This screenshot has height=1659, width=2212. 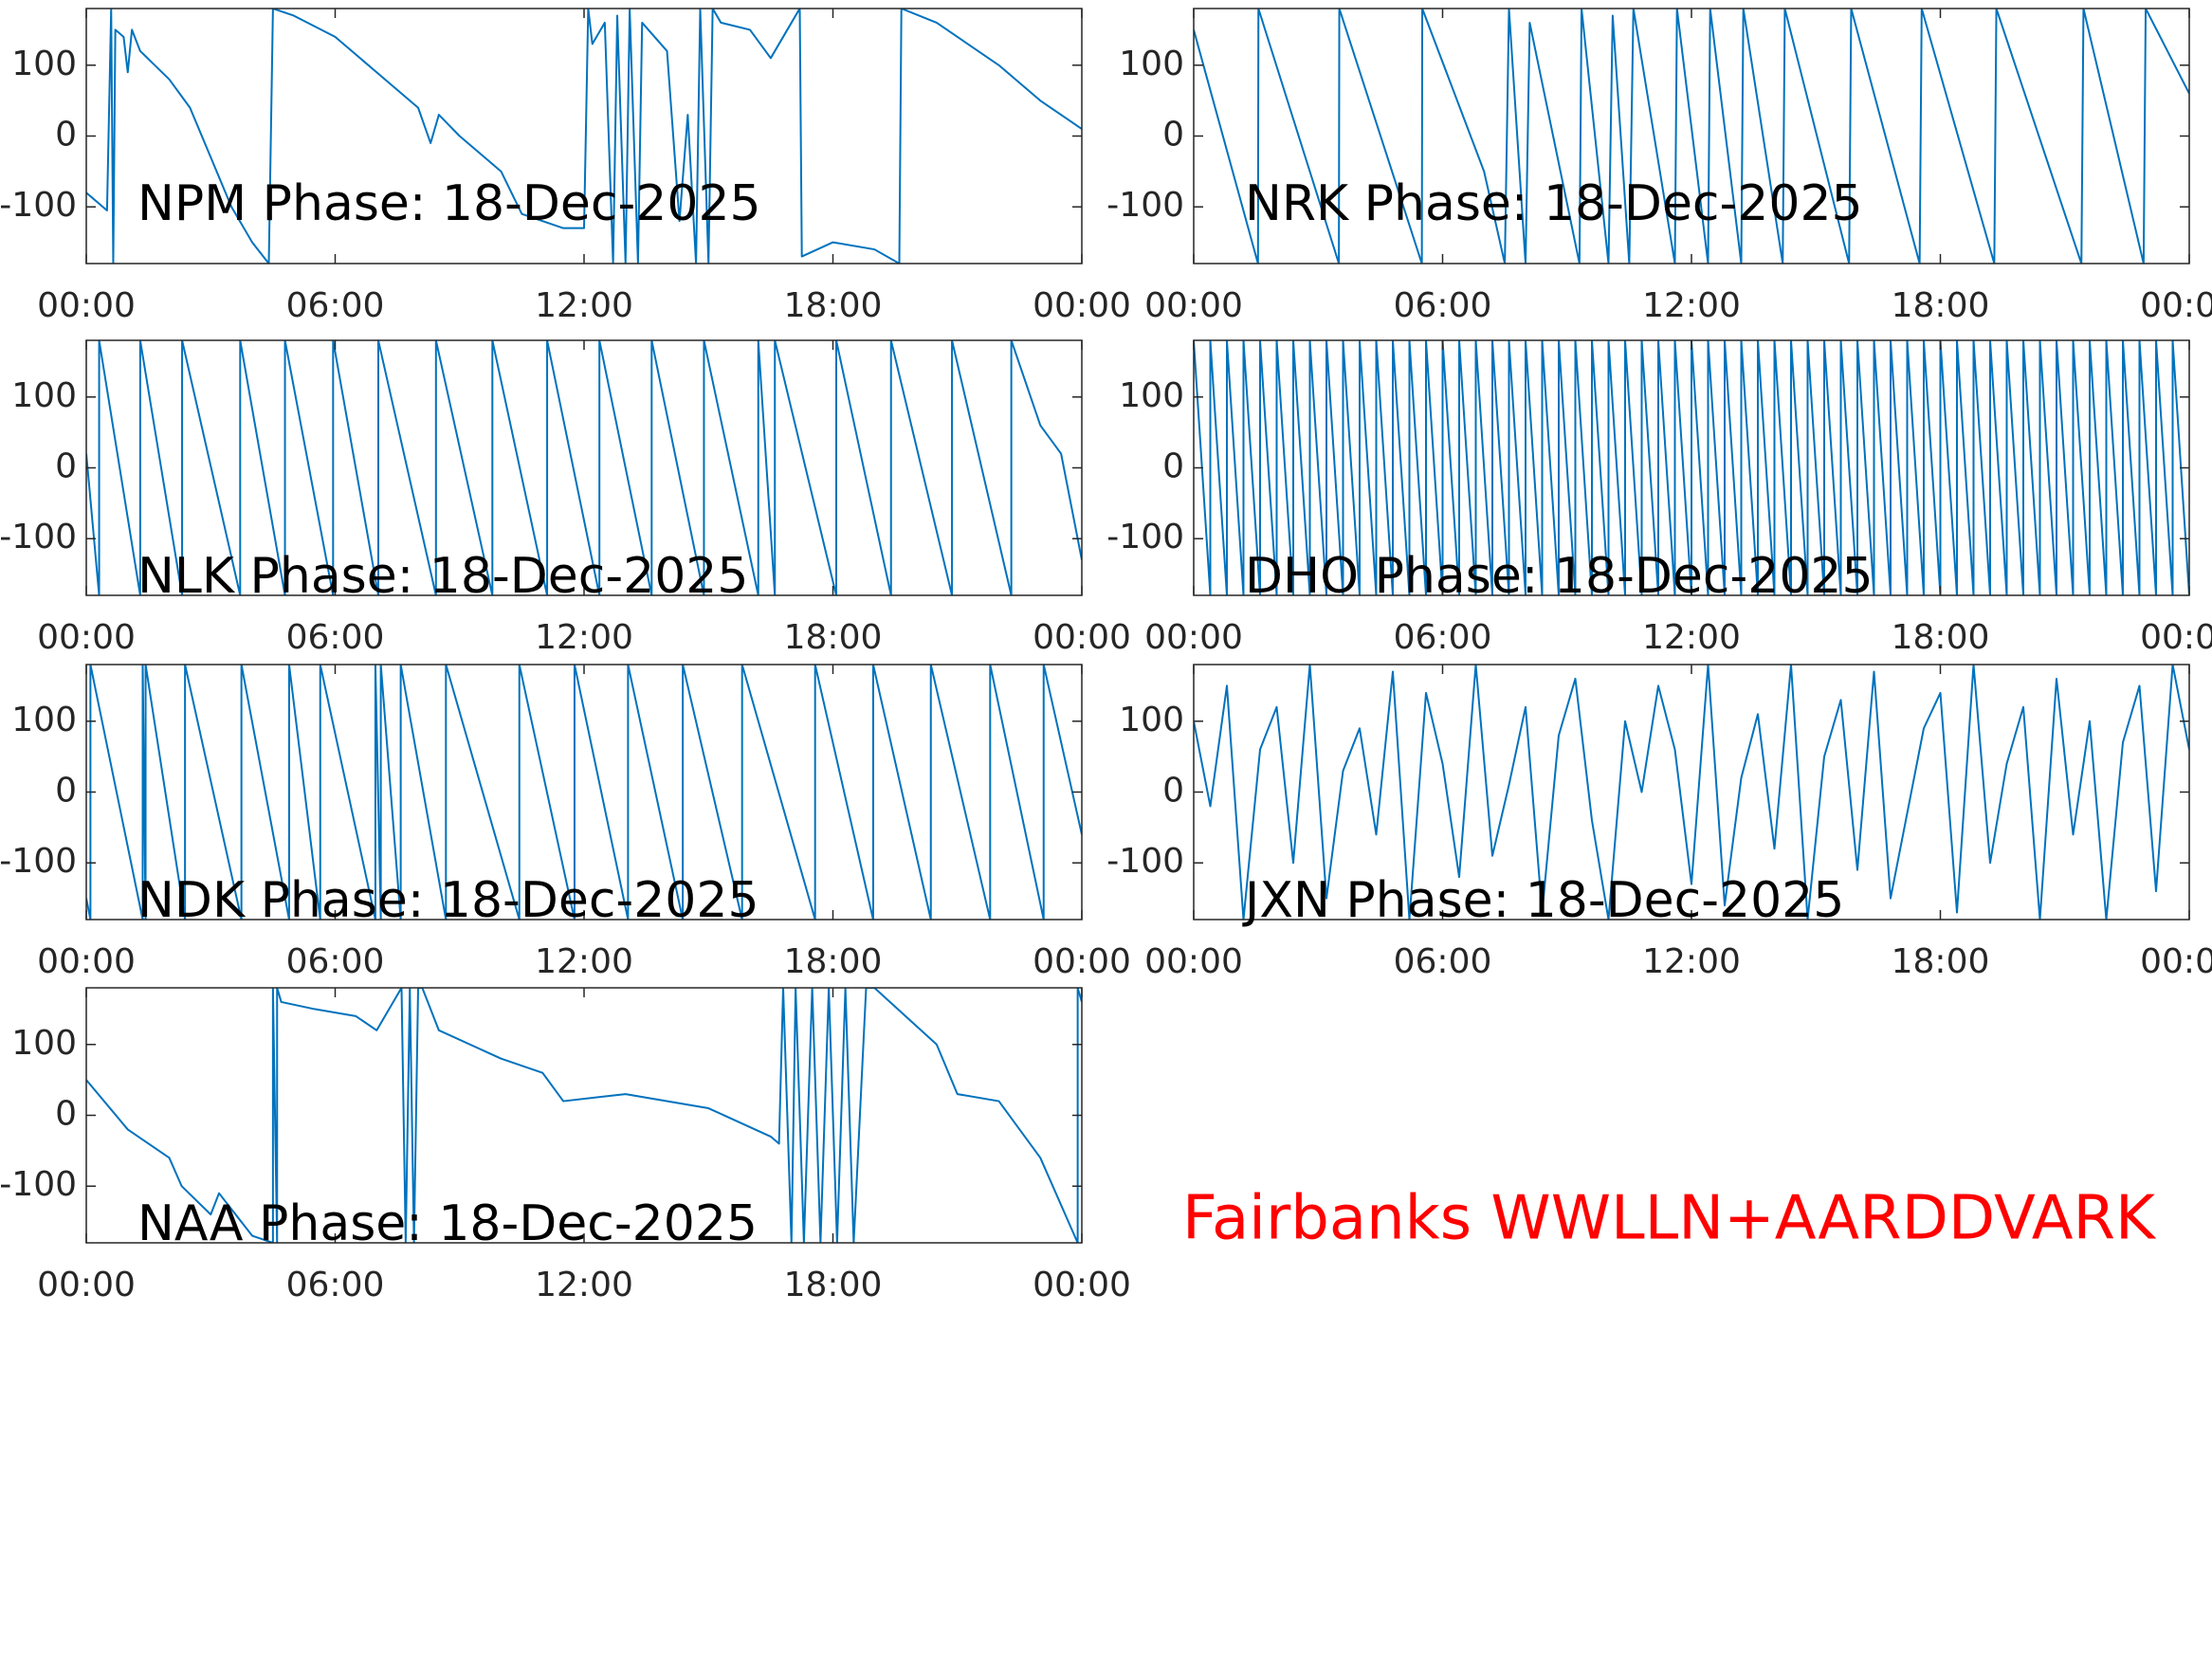 I want to click on annotation: Fairbanks WWLLN+AARDDVARK, so click(x=1669, y=1219).